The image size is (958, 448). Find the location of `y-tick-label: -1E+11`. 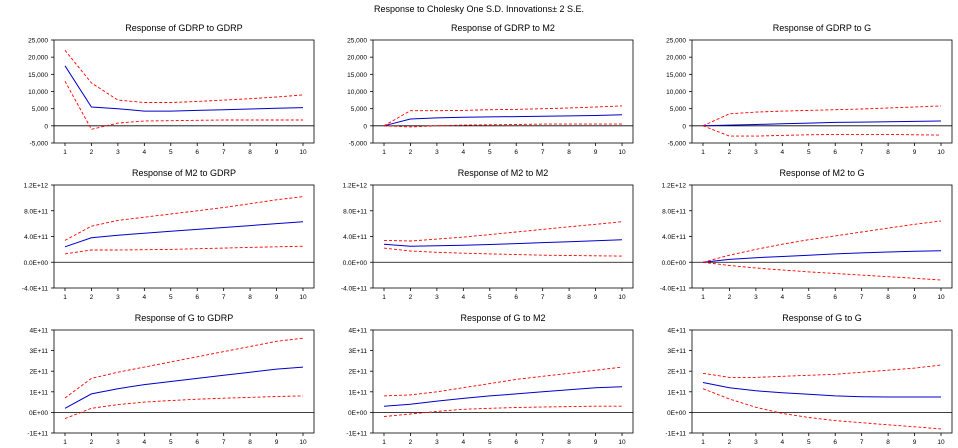

y-tick-label: -1E+11 is located at coordinates (37, 434).